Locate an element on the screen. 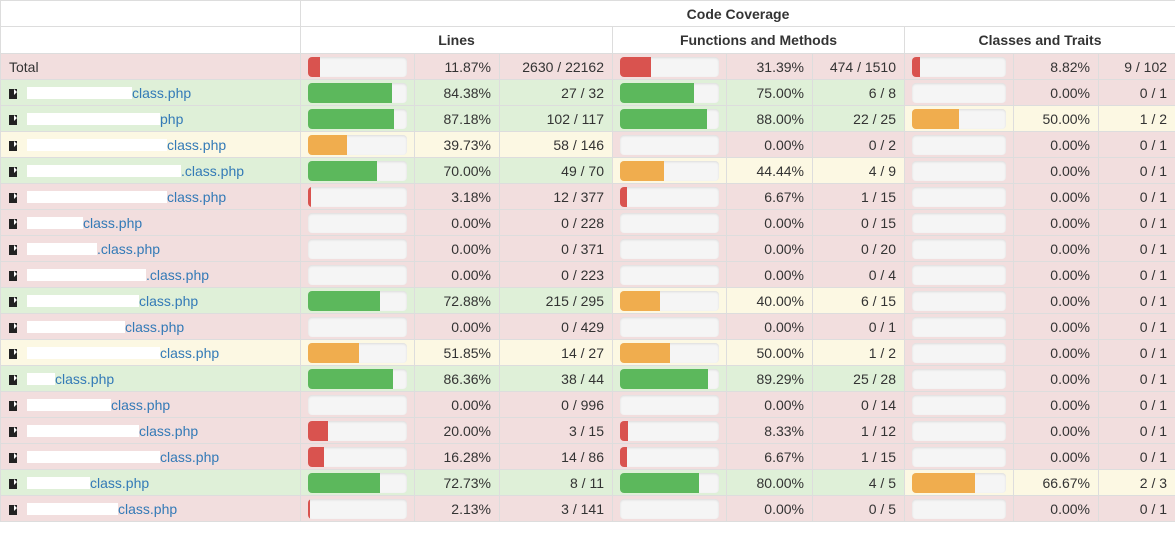 The height and width of the screenshot is (540, 1175). functions-count: 0 / 14 is located at coordinates (858, 404).